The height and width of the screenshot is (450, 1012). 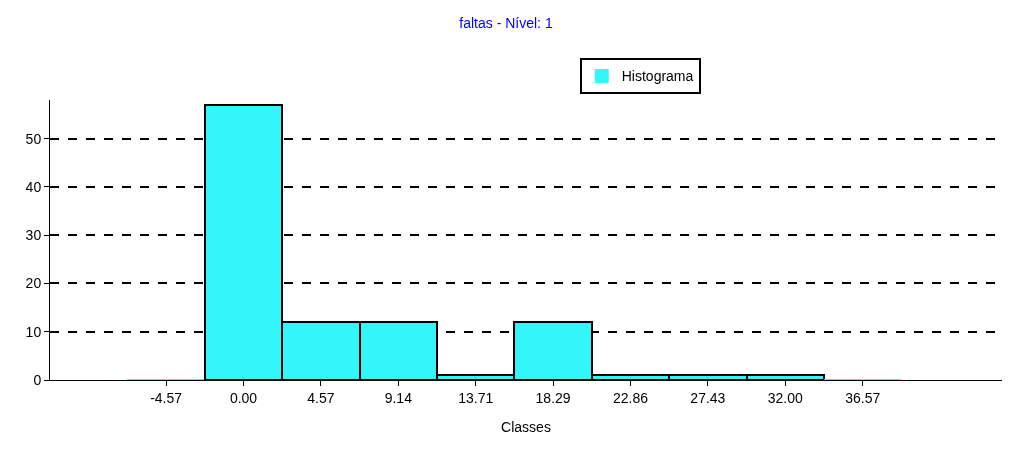 What do you see at coordinates (33, 186) in the screenshot?
I see `y-tick-label: 40` at bounding box center [33, 186].